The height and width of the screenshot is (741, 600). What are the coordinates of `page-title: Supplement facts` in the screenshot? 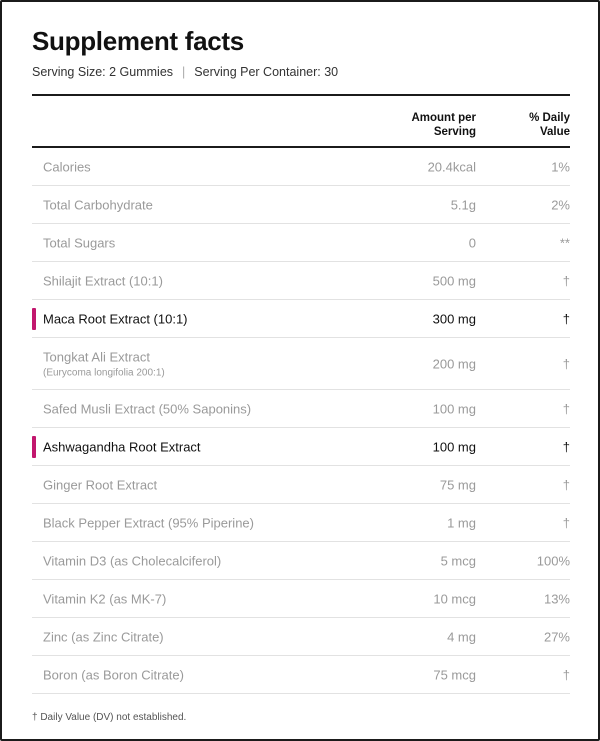 It's located at (138, 41).